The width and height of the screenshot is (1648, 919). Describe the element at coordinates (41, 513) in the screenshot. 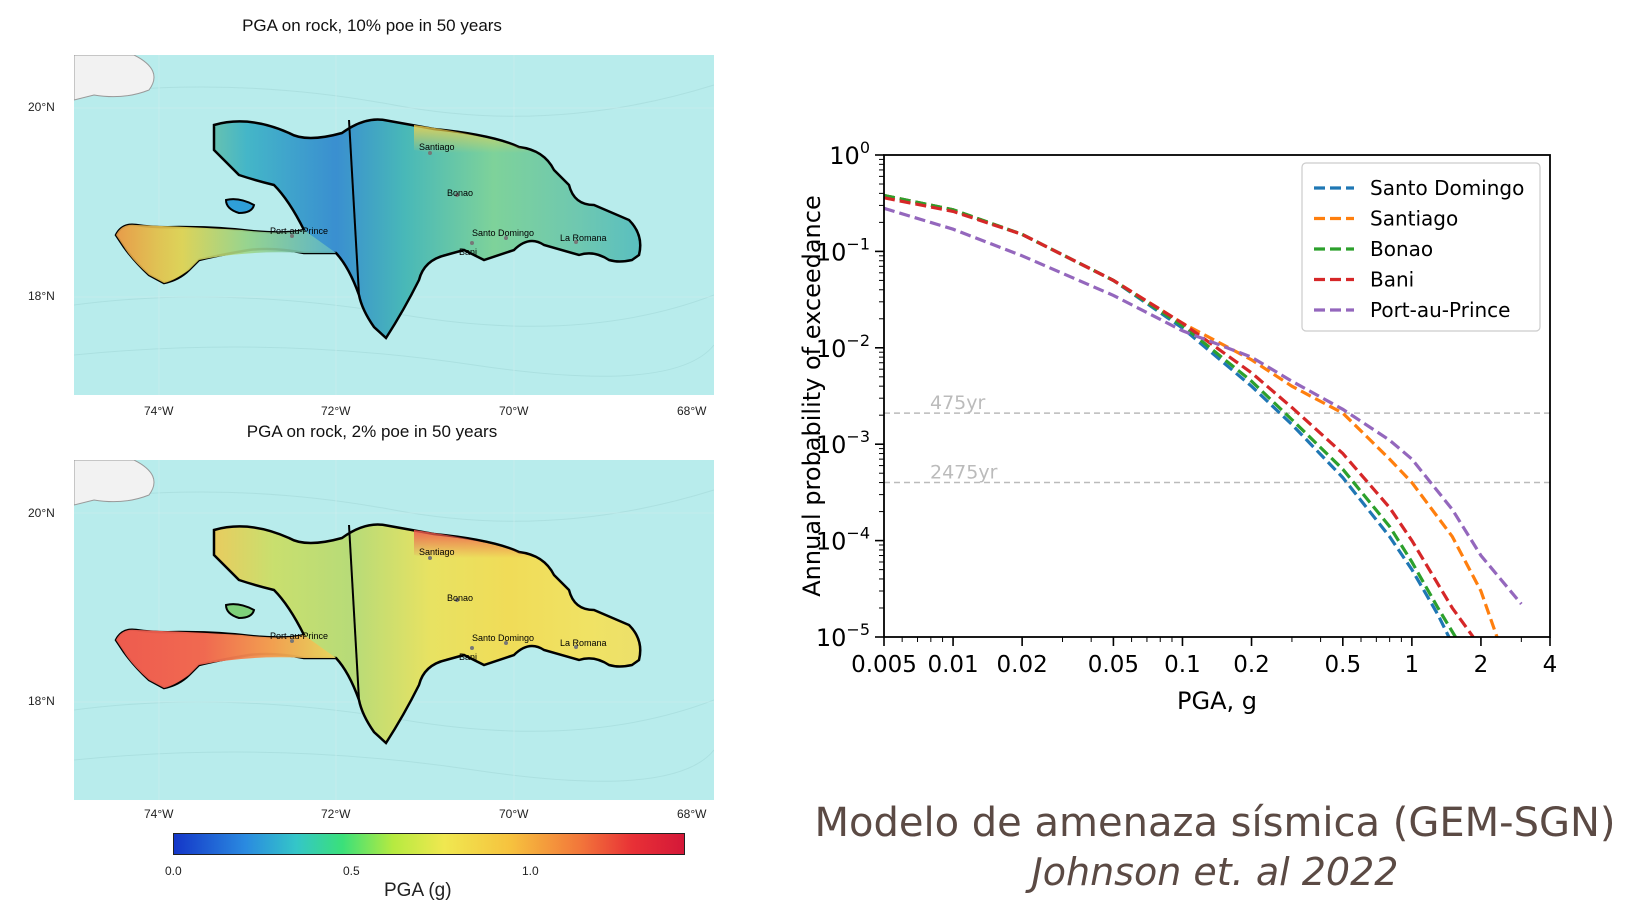

I see `bottom-map-lat-20n: 20°N` at that location.